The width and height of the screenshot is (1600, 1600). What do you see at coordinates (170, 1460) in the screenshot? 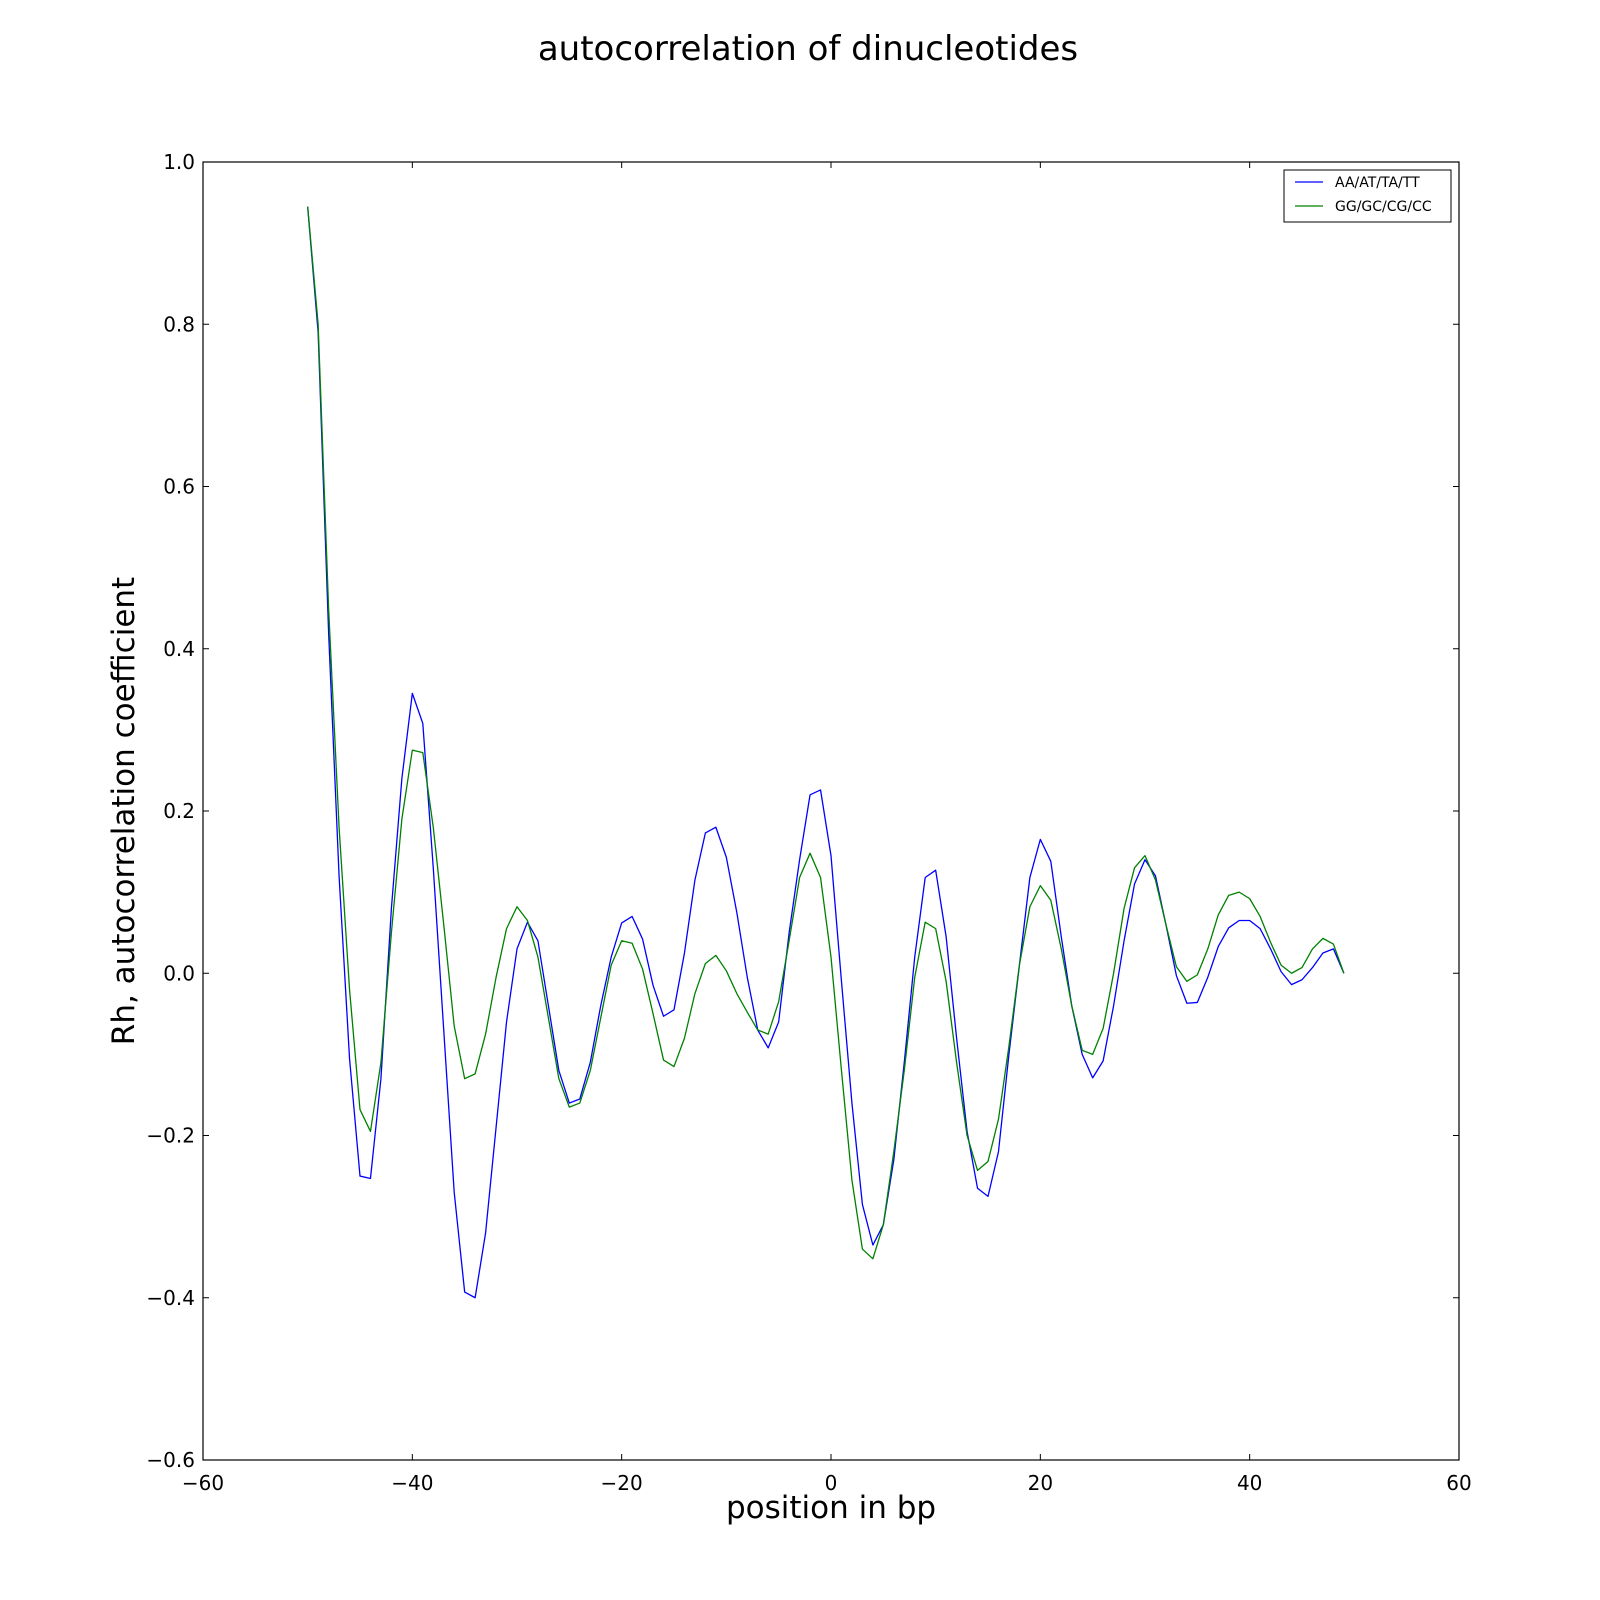
I see `y-tick-label: −0.6` at bounding box center [170, 1460].